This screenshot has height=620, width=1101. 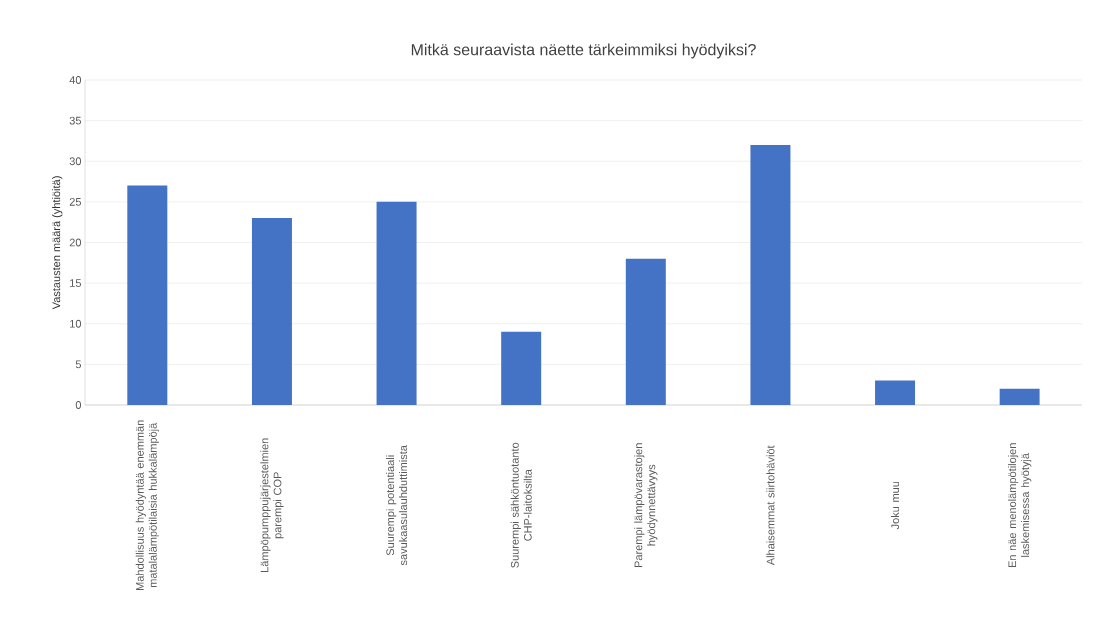 What do you see at coordinates (78, 405) in the screenshot?
I see `y-tick-label: 0` at bounding box center [78, 405].